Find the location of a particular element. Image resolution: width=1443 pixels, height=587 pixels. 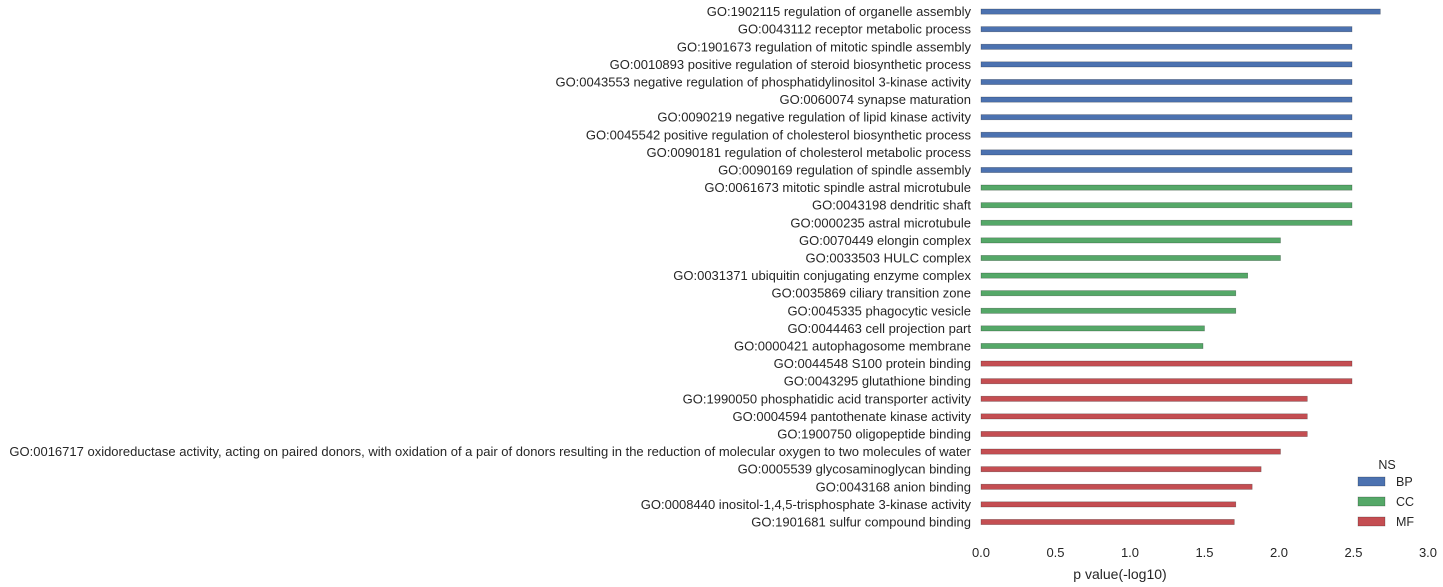

category-label: GO:0005539 glycosaminoglycan binding is located at coordinates (854, 469).